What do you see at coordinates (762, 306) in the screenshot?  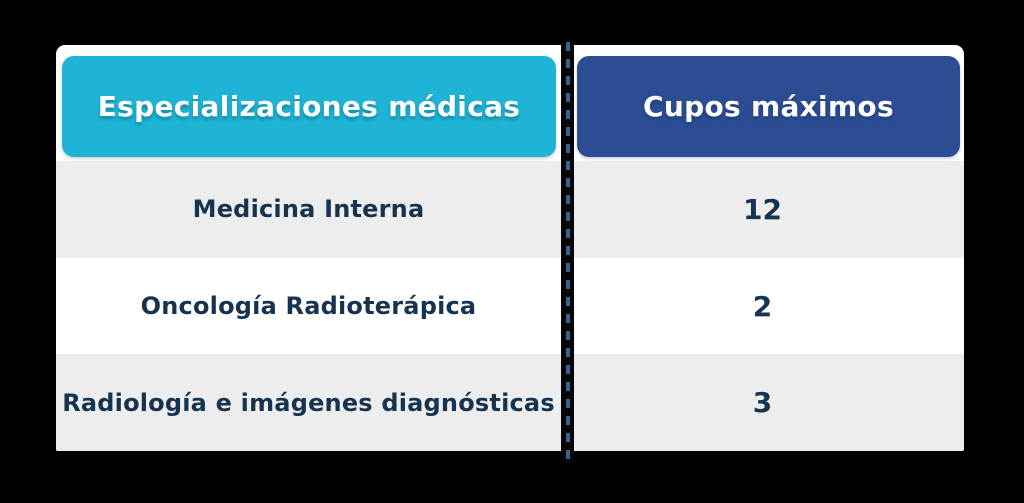 I see `cell-cupos: 2` at bounding box center [762, 306].